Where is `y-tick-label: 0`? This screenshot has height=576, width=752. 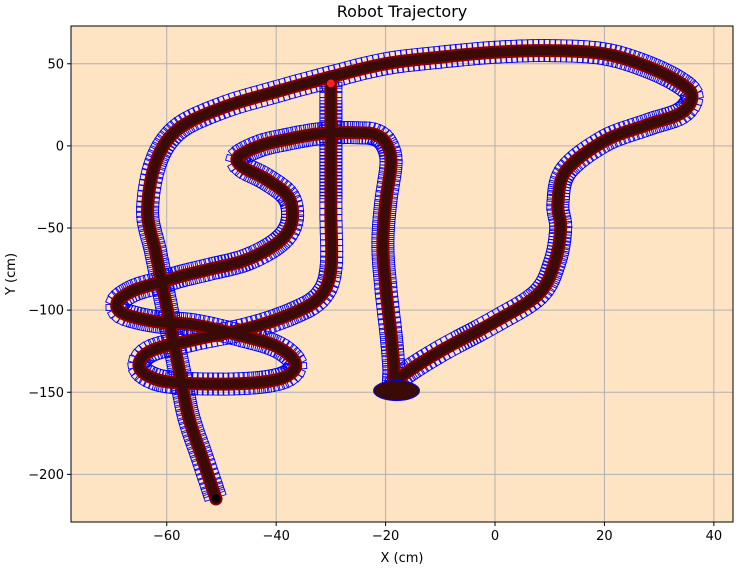 y-tick-label: 0 is located at coordinates (60, 146).